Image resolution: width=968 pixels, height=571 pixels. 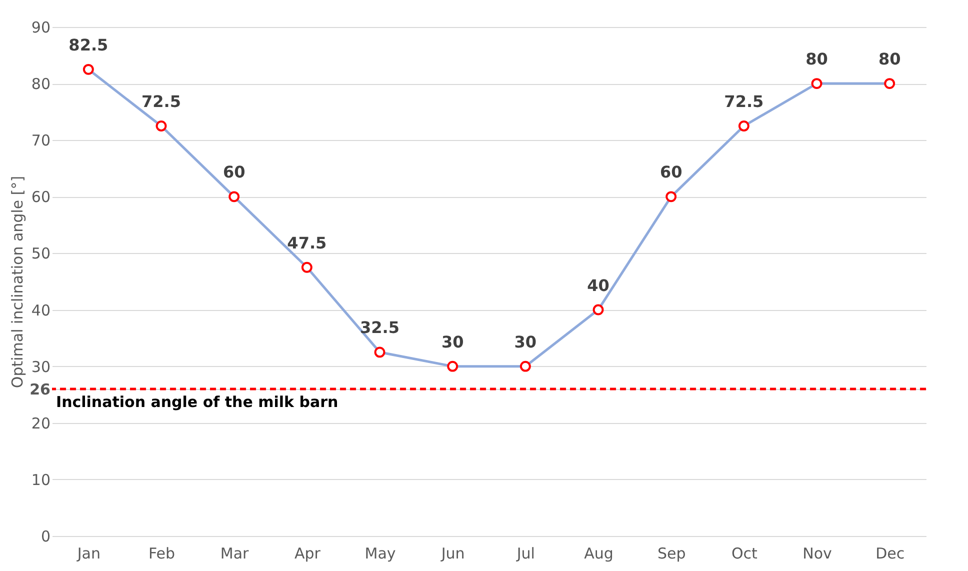 What do you see at coordinates (40, 389) in the screenshot?
I see `y-tick-label: 26` at bounding box center [40, 389].